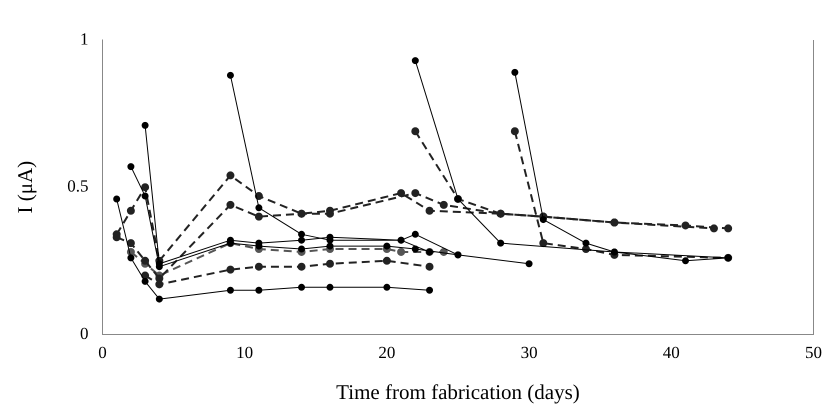  I want to click on x-tick-label: 20, so click(387, 352).